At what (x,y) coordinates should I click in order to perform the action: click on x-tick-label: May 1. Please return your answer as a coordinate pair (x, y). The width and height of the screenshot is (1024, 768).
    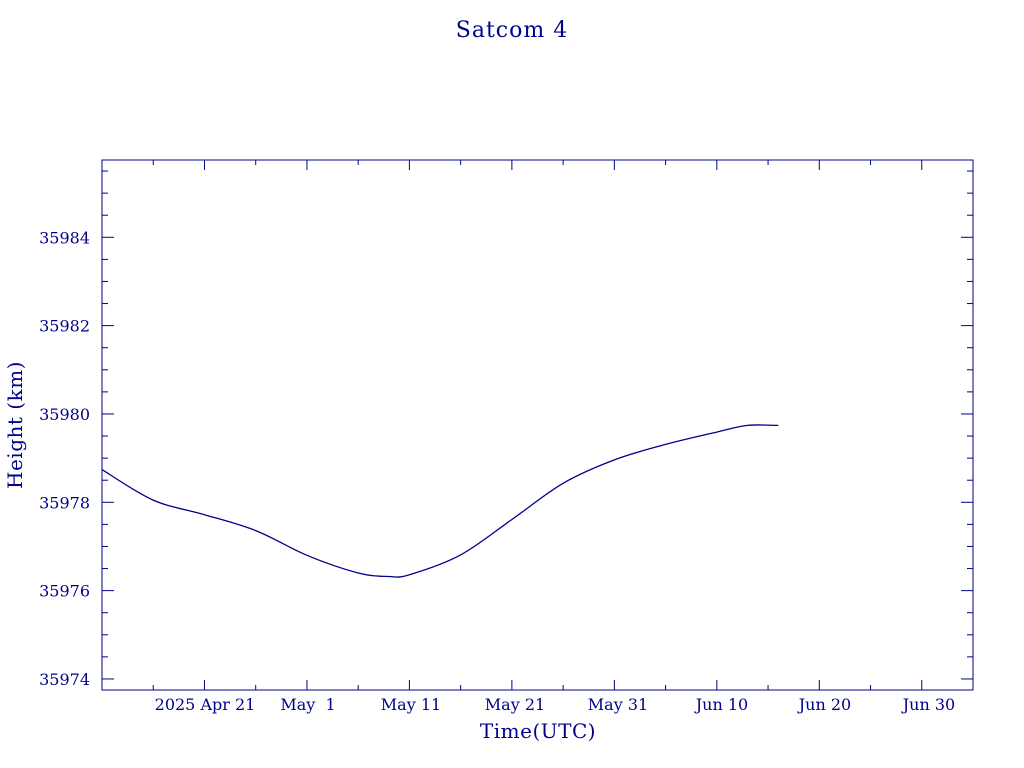
    Looking at the image, I should click on (307, 704).